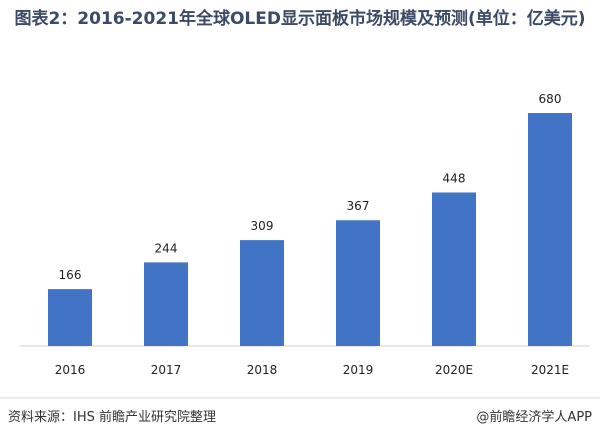 The image size is (600, 441). I want to click on x-tick-label: 2021E, so click(550, 370).